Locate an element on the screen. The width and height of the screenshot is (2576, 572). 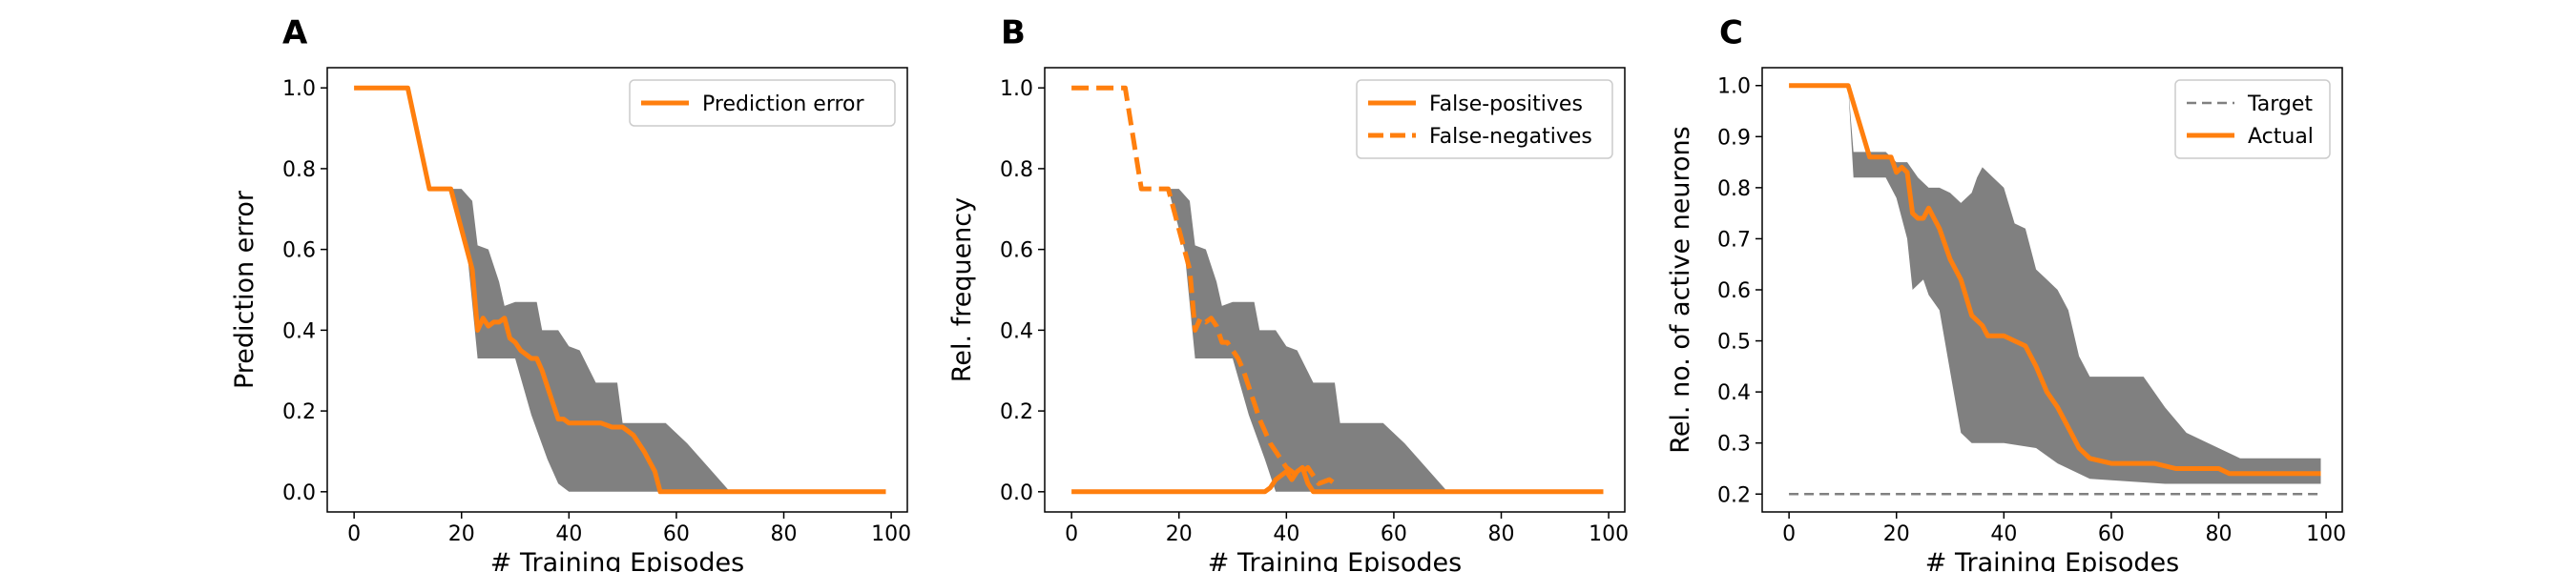
panel-label: A is located at coordinates (295, 33).